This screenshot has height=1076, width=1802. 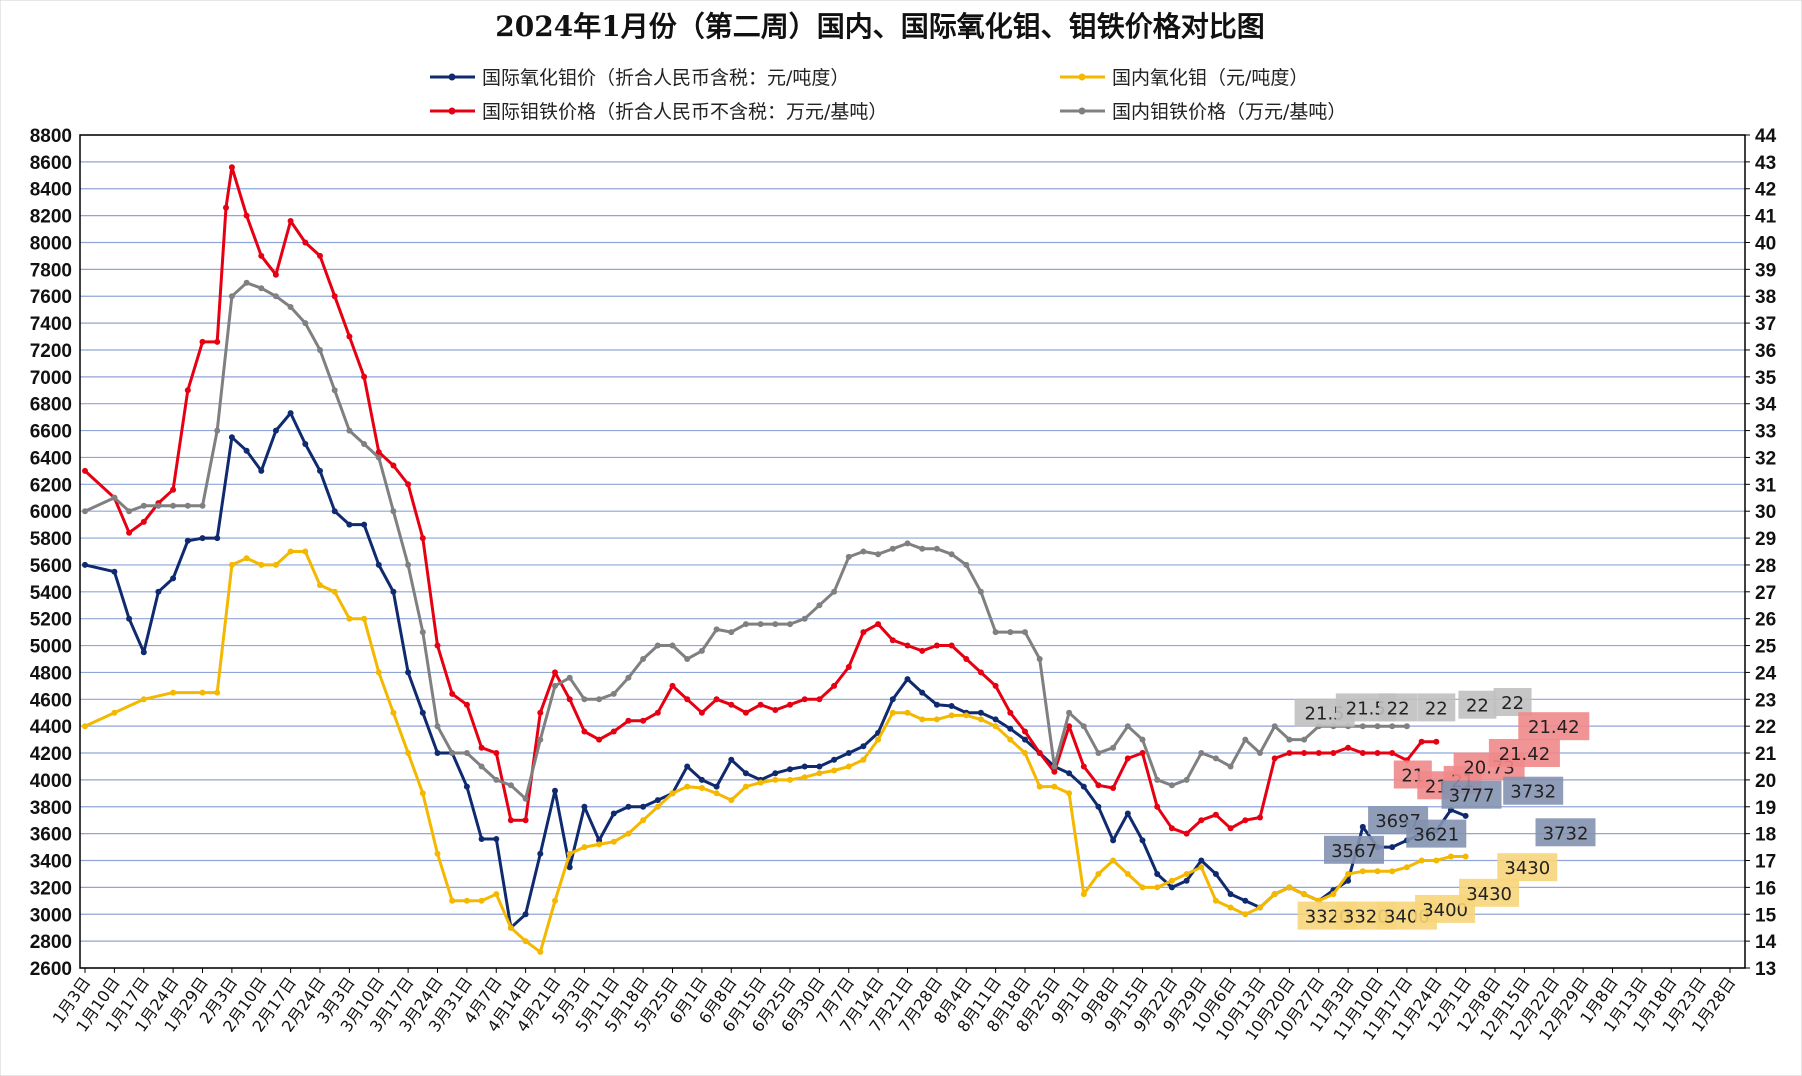 What do you see at coordinates (1765, 862) in the screenshot?
I see `y-right-tick-label: 17` at bounding box center [1765, 862].